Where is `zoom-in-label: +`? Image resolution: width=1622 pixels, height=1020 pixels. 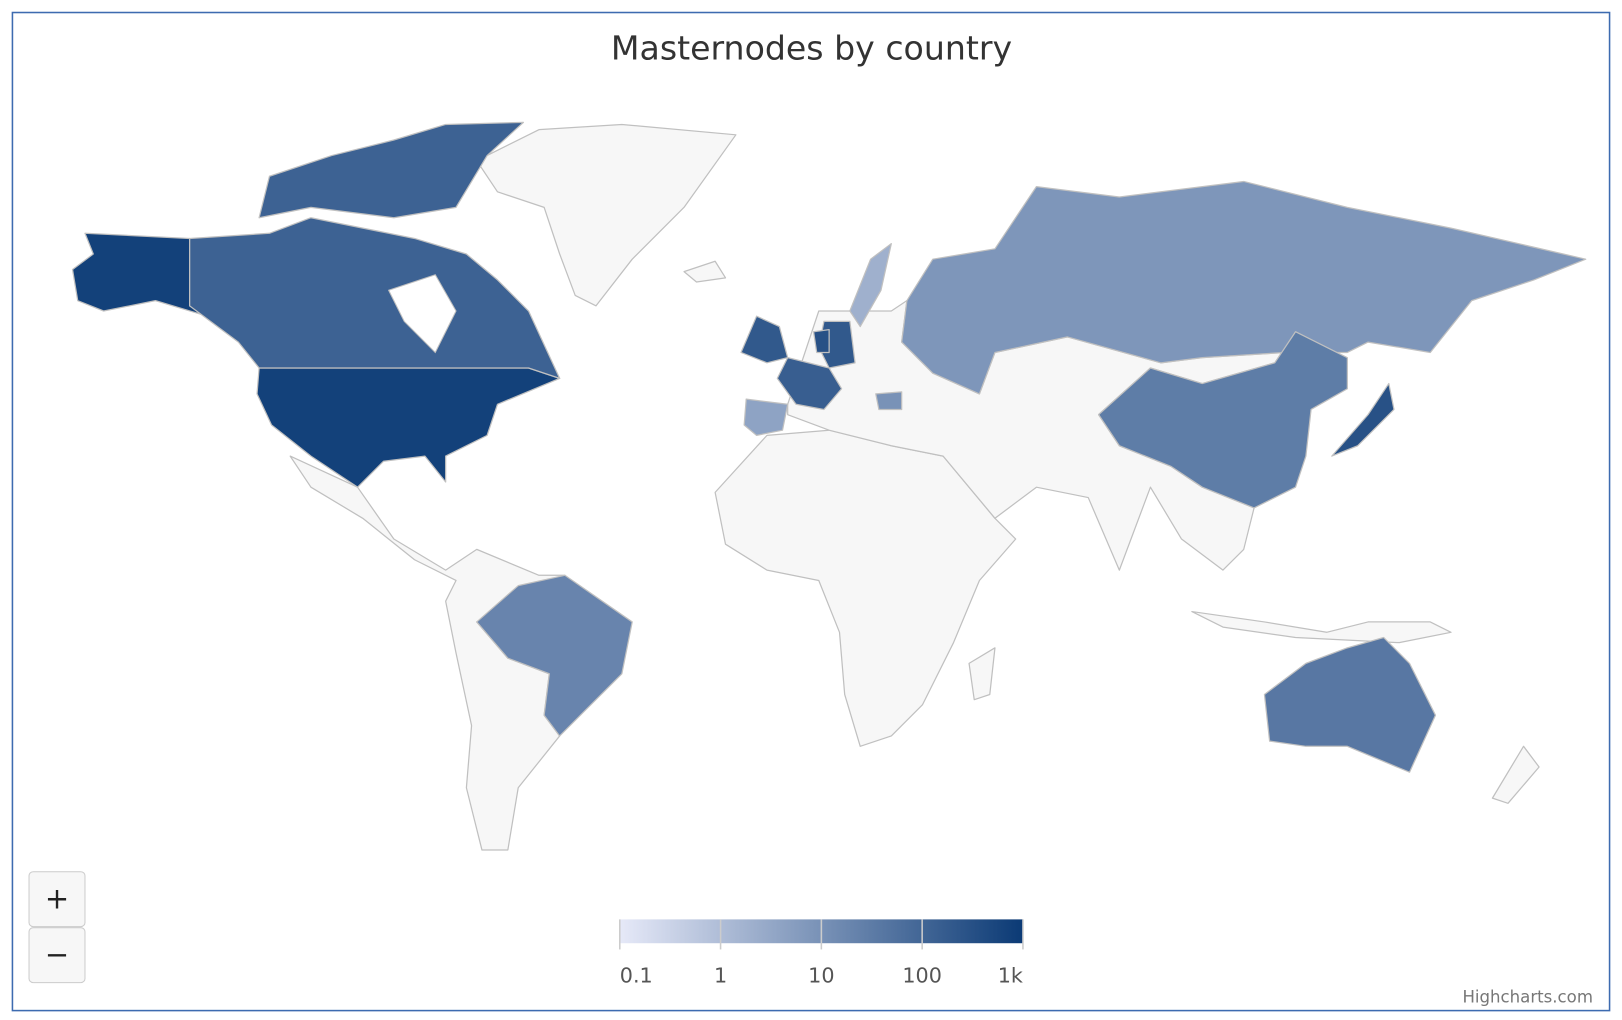 zoom-in-label: + is located at coordinates (57, 899).